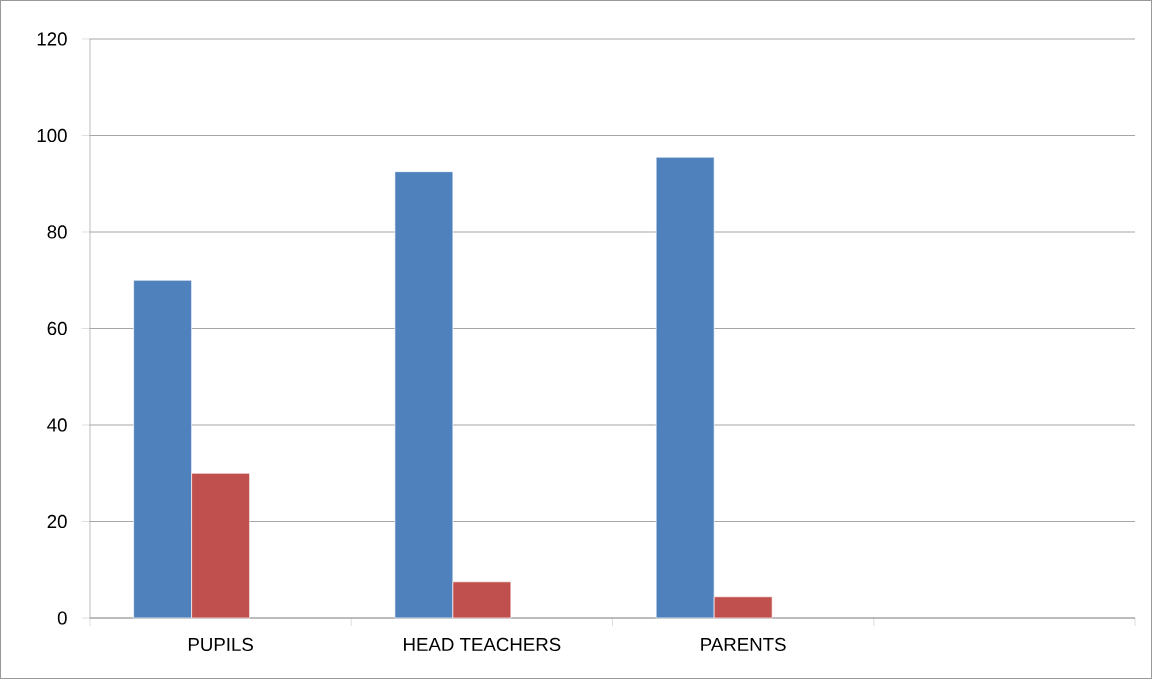  What do you see at coordinates (743, 644) in the screenshot?
I see `x-tick-label: PARENTS` at bounding box center [743, 644].